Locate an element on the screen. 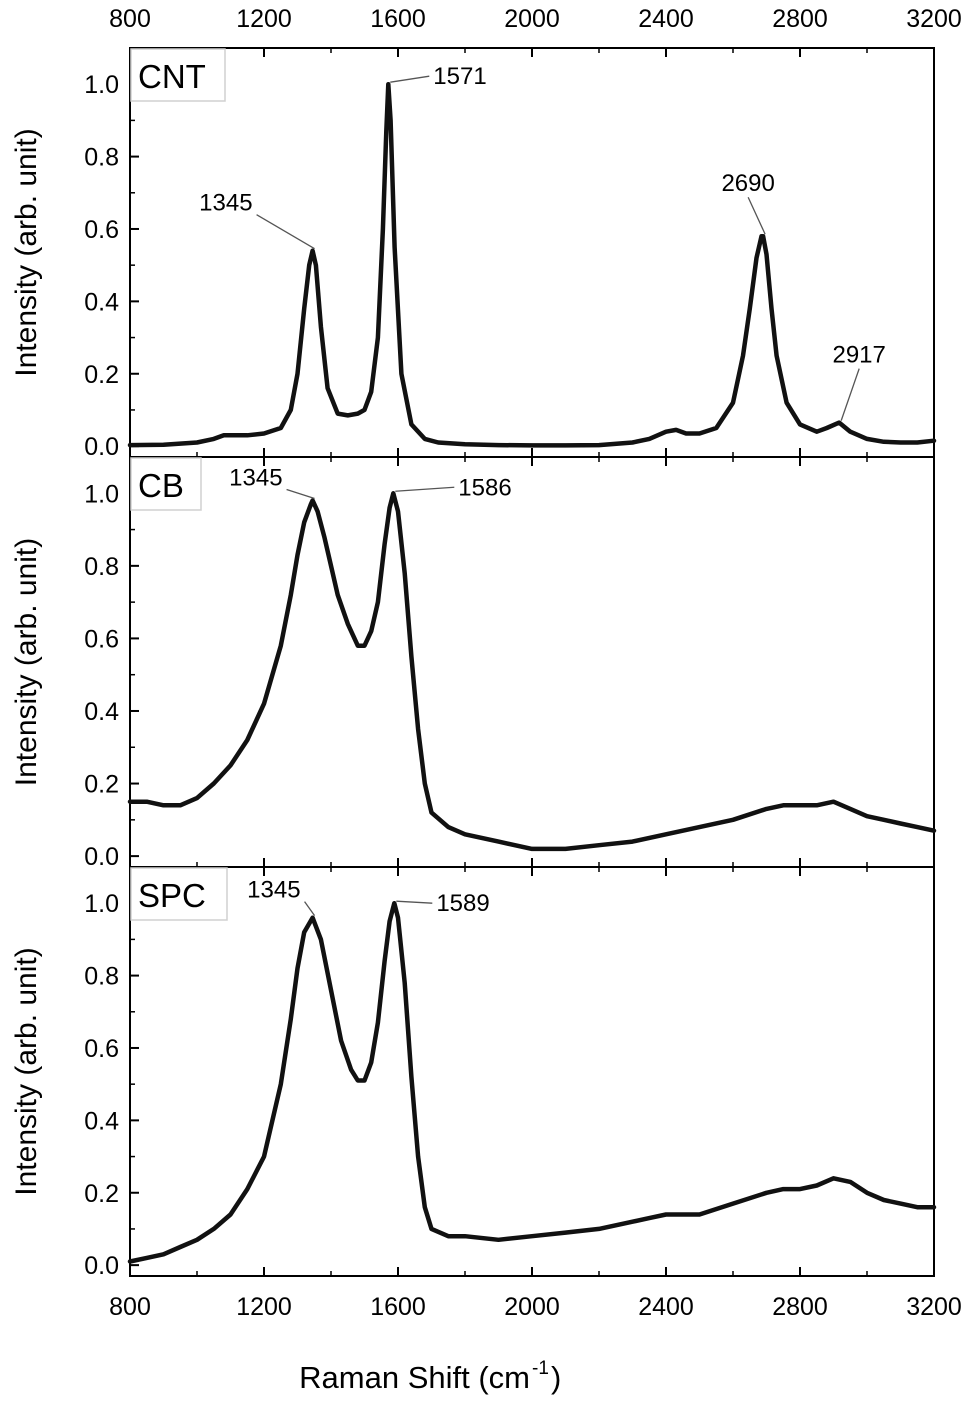  top-x-tick-label: 1600 is located at coordinates (398, 19).